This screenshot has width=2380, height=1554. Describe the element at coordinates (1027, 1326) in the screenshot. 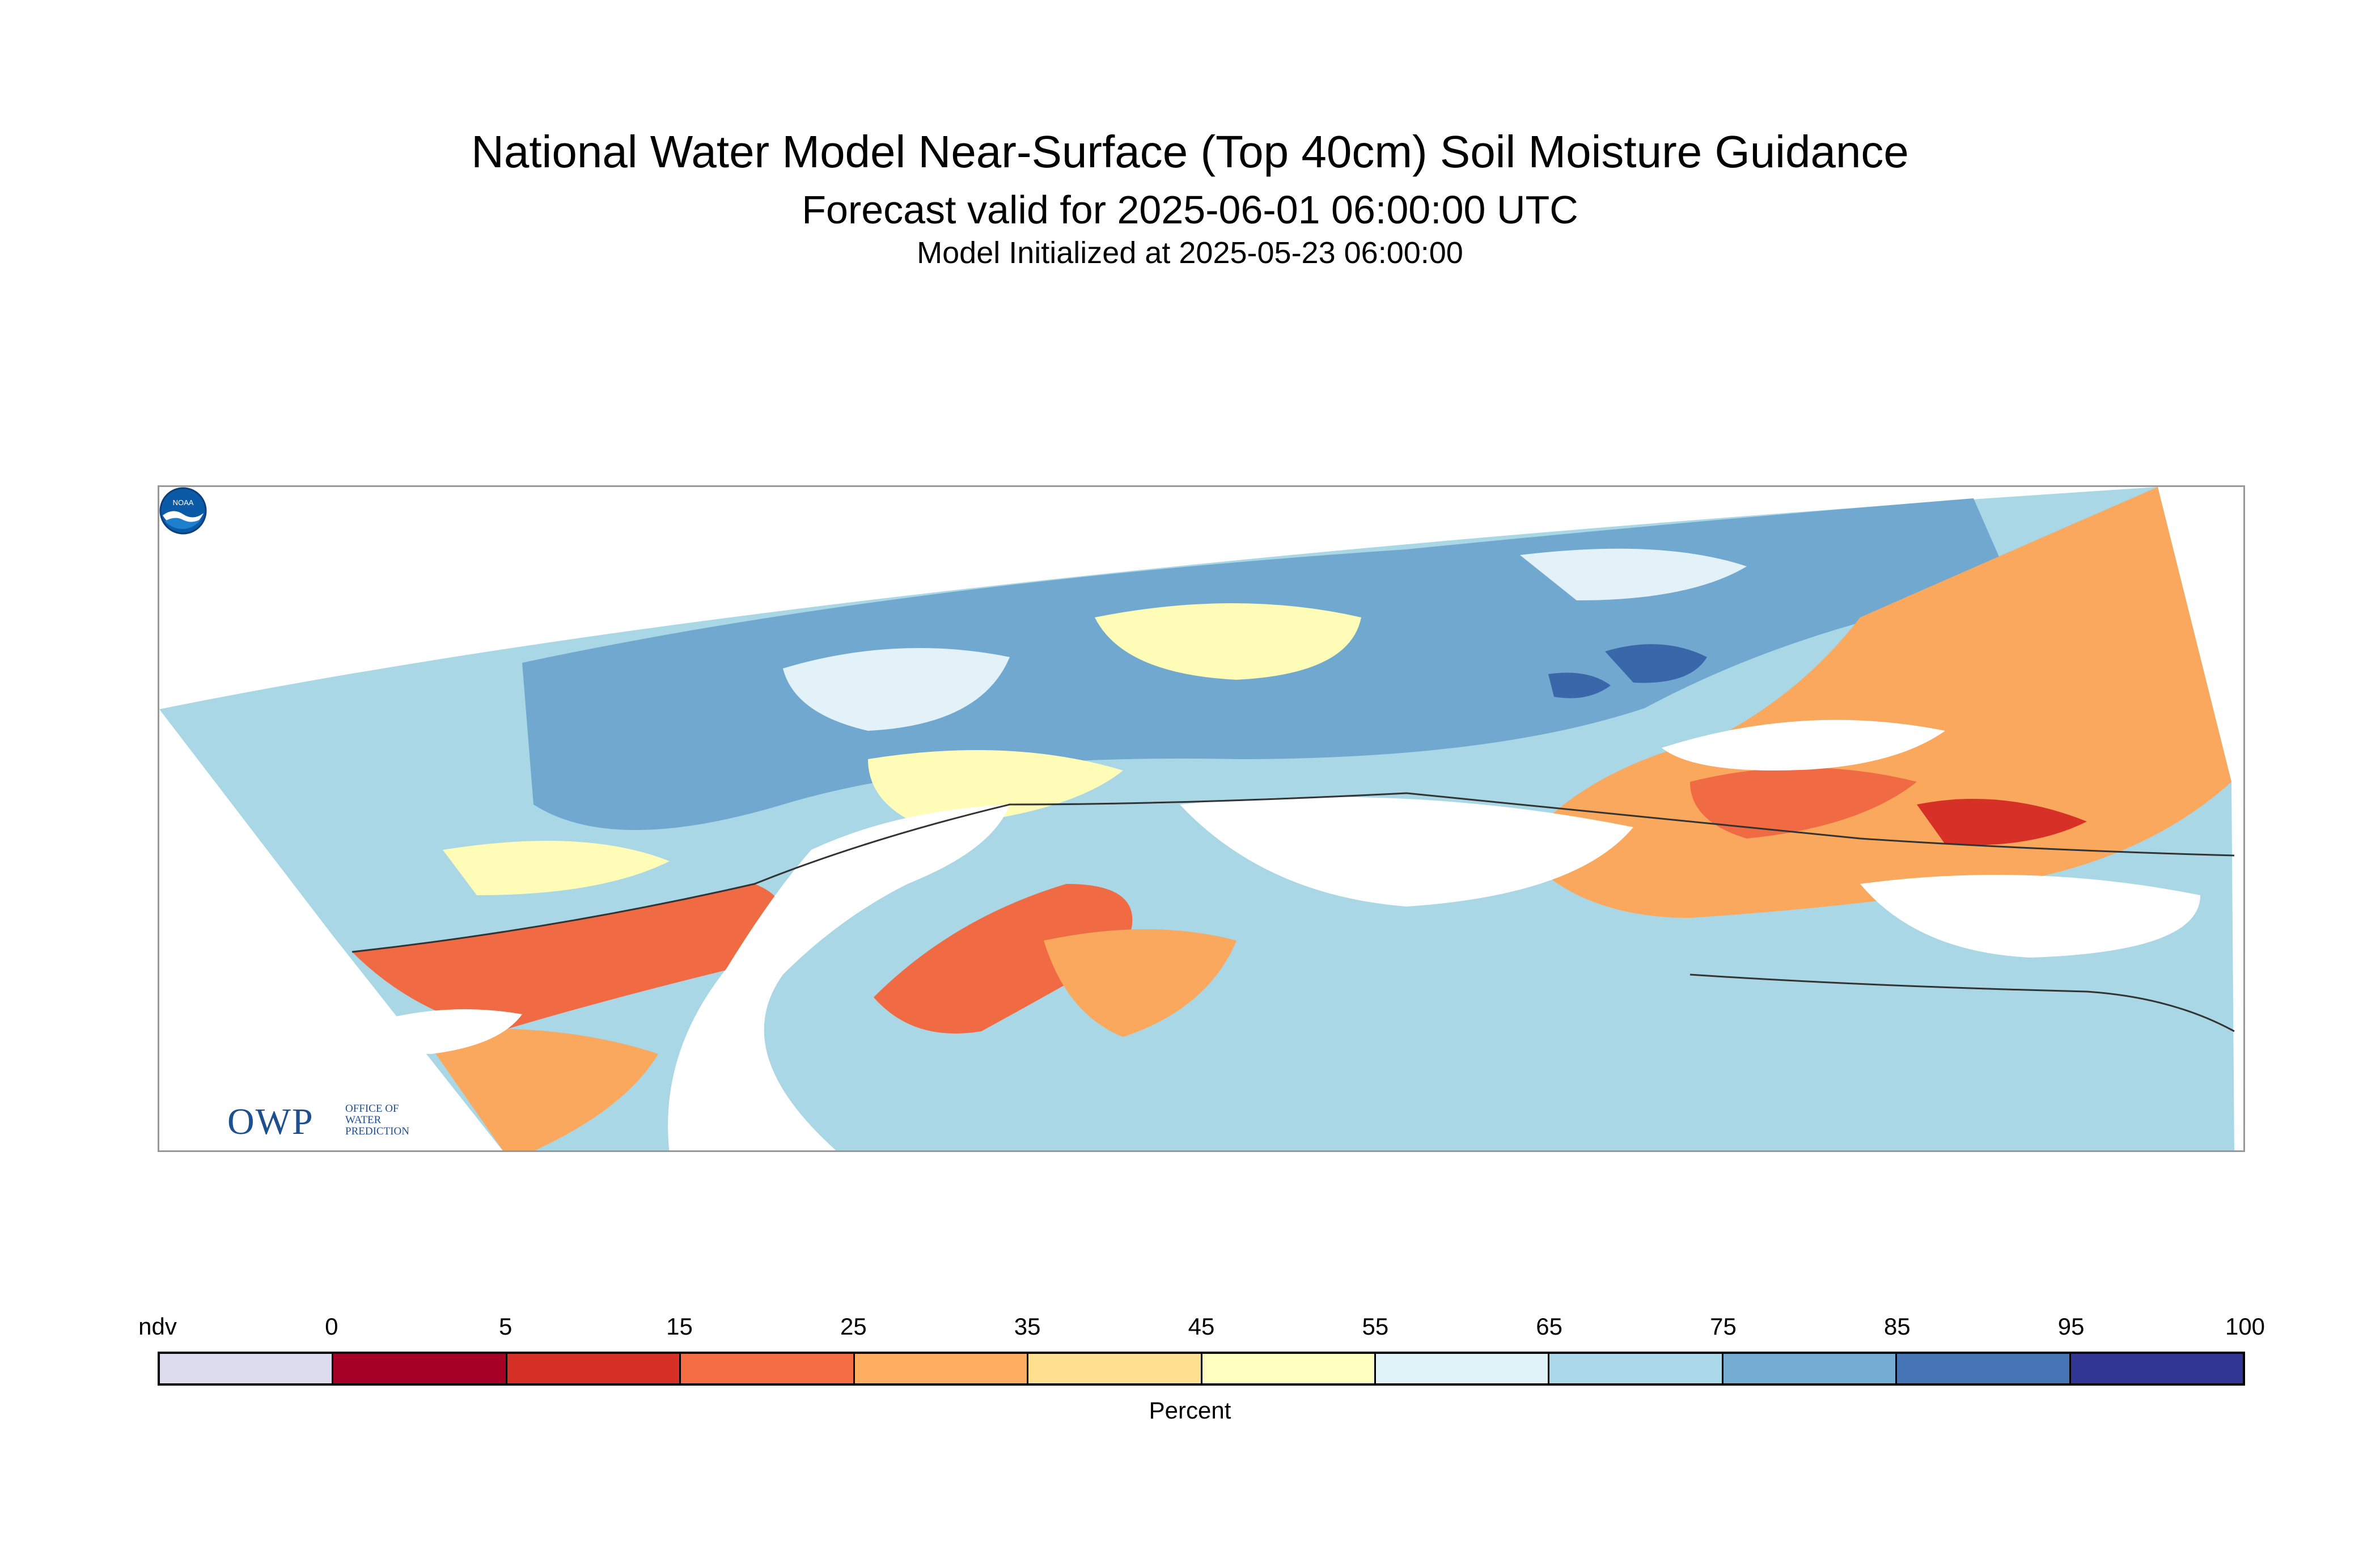

I see `colorbar-tick-label: 35` at that location.